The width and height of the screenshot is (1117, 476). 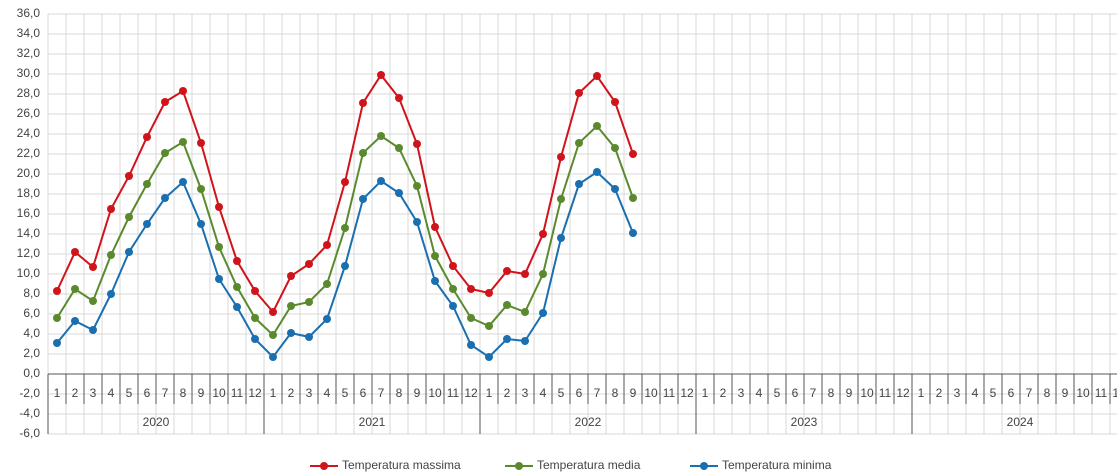 What do you see at coordinates (31, 373) in the screenshot?
I see `y-tick-label: 0,0` at bounding box center [31, 373].